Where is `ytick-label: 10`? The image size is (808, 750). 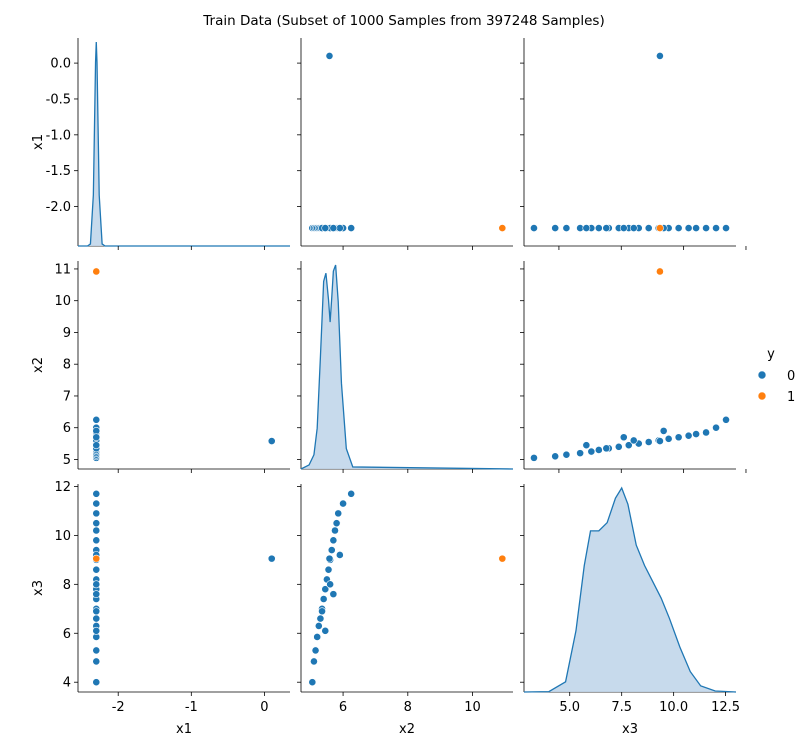 ytick-label: 10 is located at coordinates (62, 536).